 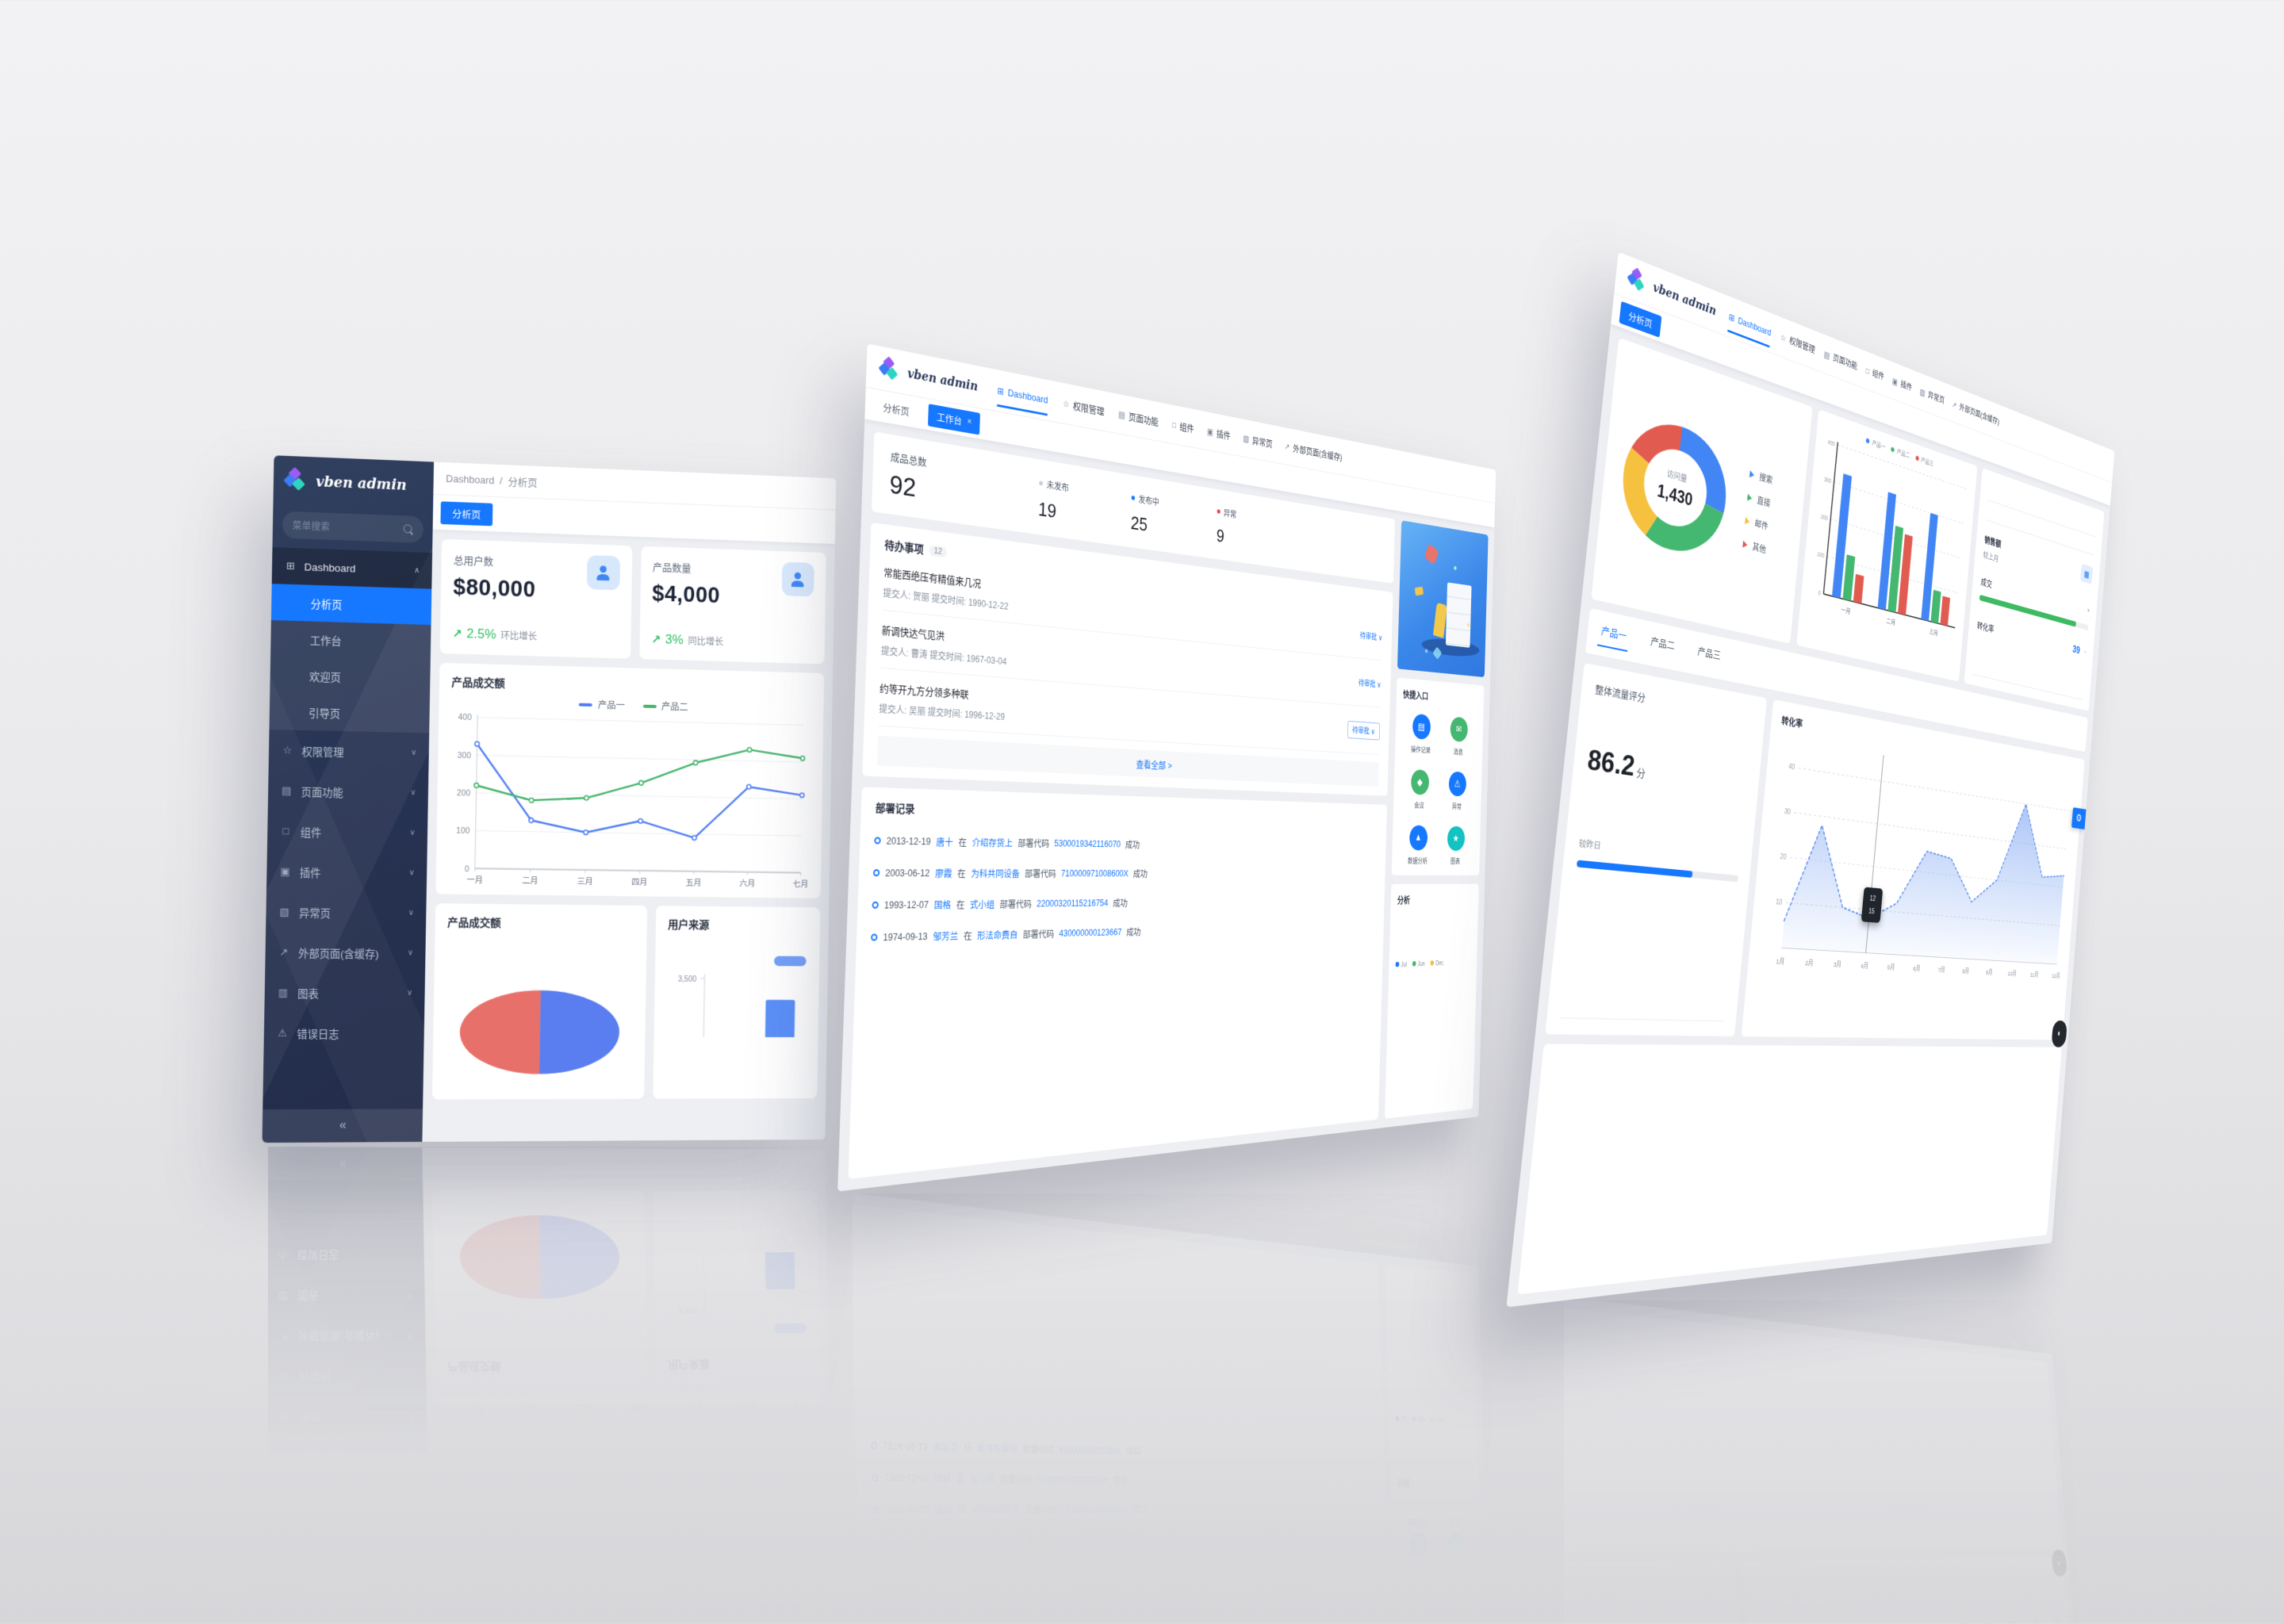 I want to click on deploy-target: 形法命费自, so click(x=997, y=935).